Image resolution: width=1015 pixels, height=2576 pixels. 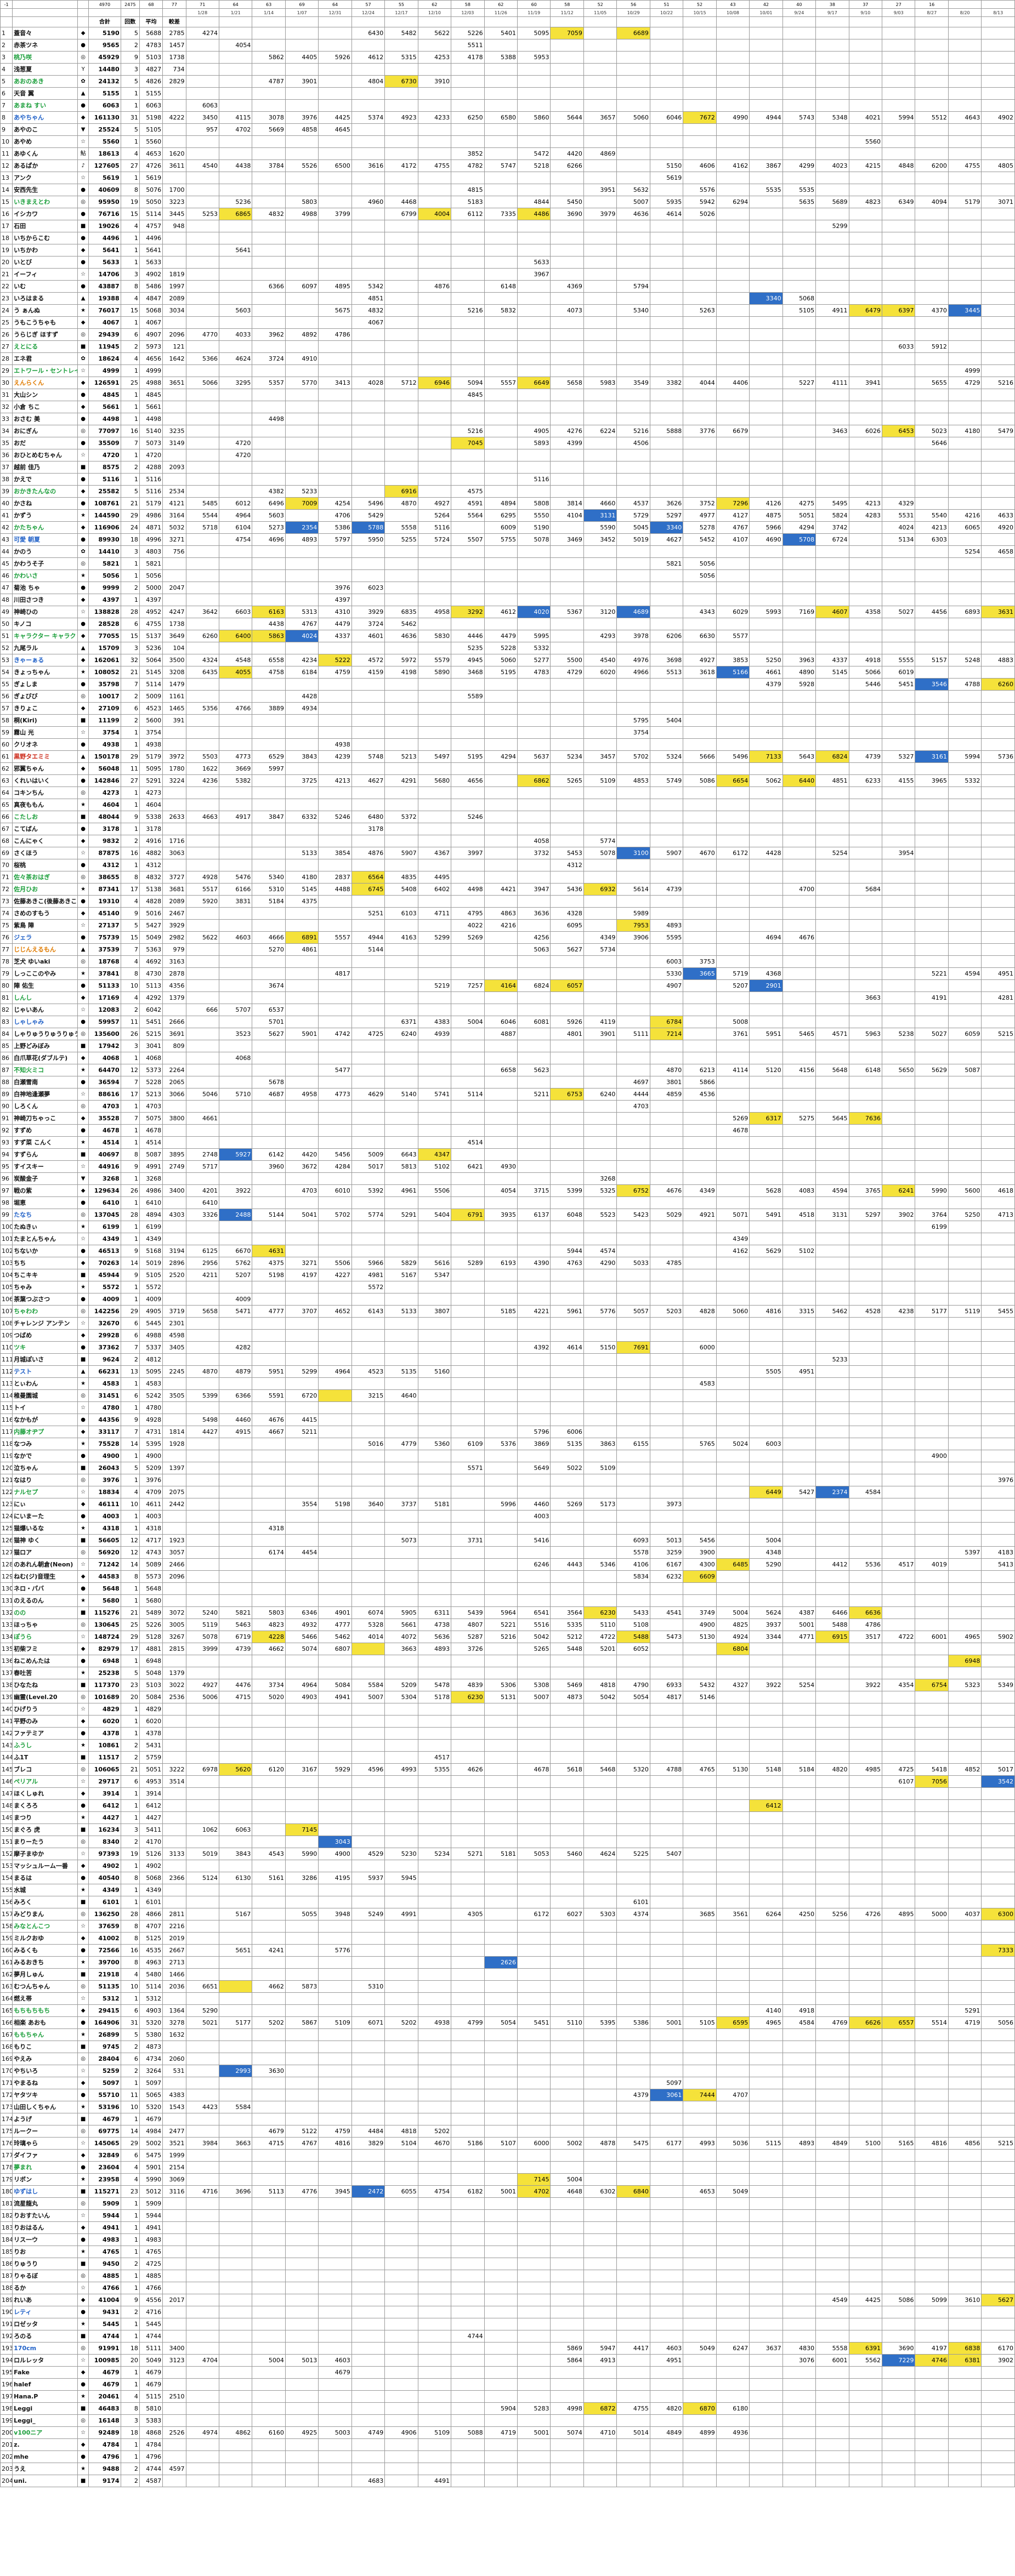 I want to click on total-score: 126591, so click(x=104, y=383).